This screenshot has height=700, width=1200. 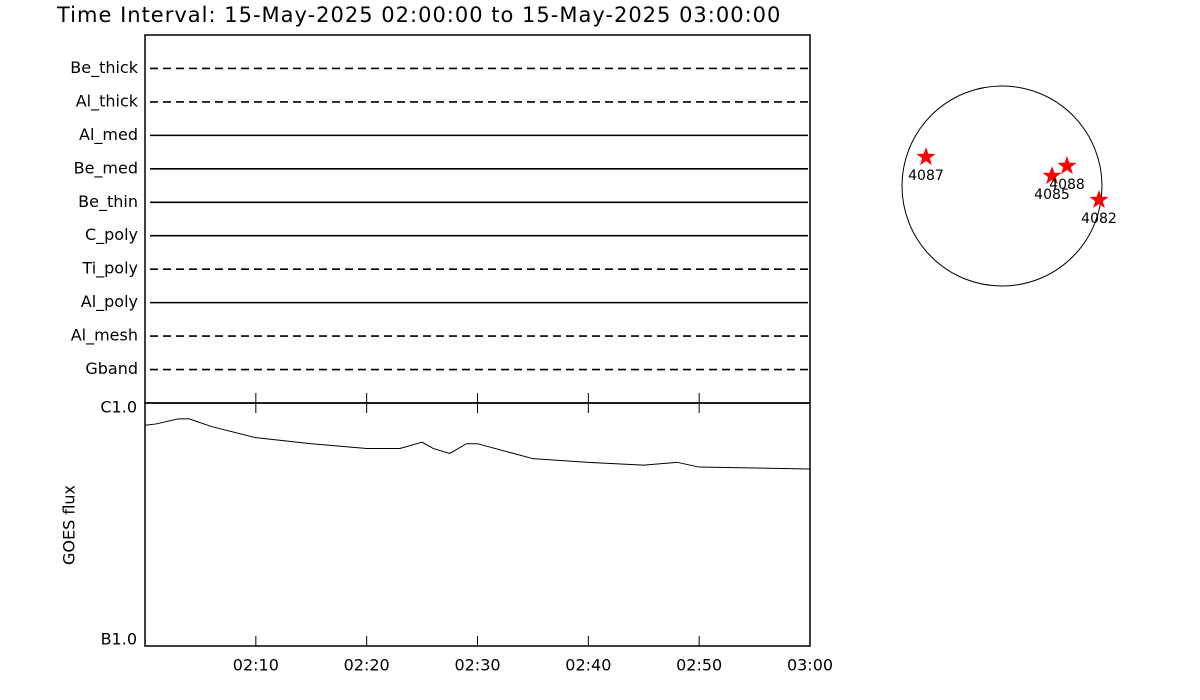 I want to click on row-label: Al_med, so click(x=108, y=135).